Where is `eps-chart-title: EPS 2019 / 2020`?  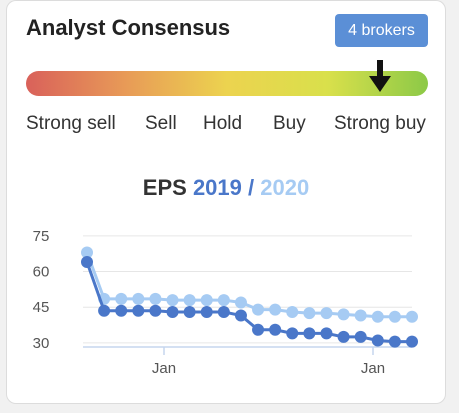 eps-chart-title: EPS 2019 / 2020 is located at coordinates (226, 188).